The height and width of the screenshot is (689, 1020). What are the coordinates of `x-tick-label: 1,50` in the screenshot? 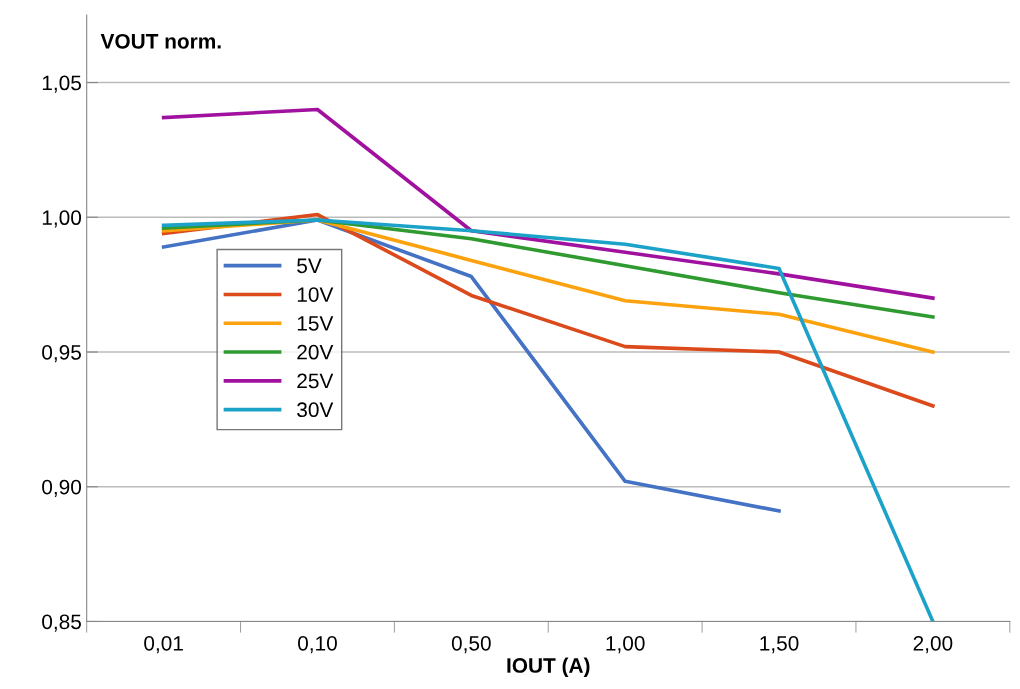 It's located at (779, 644).